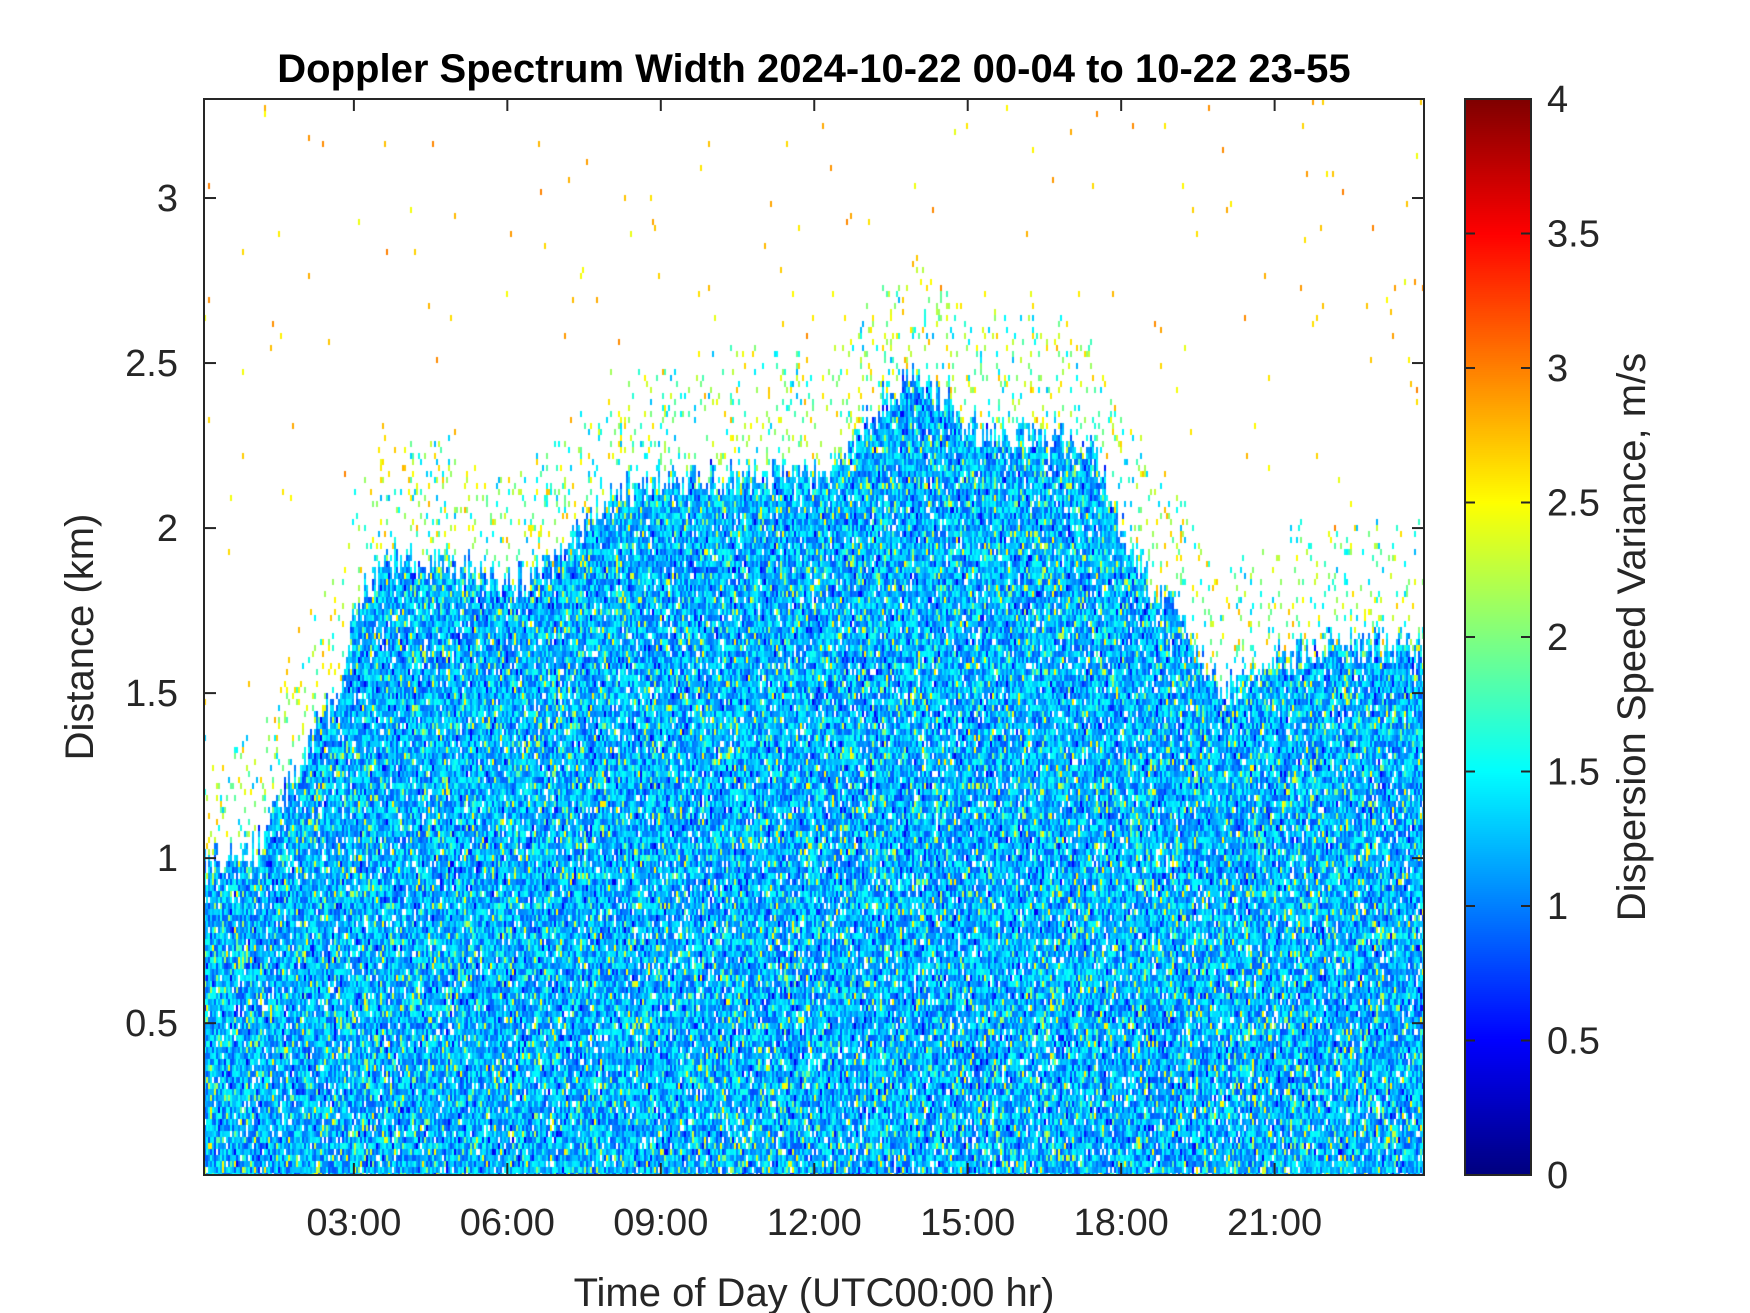  What do you see at coordinates (814, 1223) in the screenshot?
I see `x-tick-label: 12:00` at bounding box center [814, 1223].